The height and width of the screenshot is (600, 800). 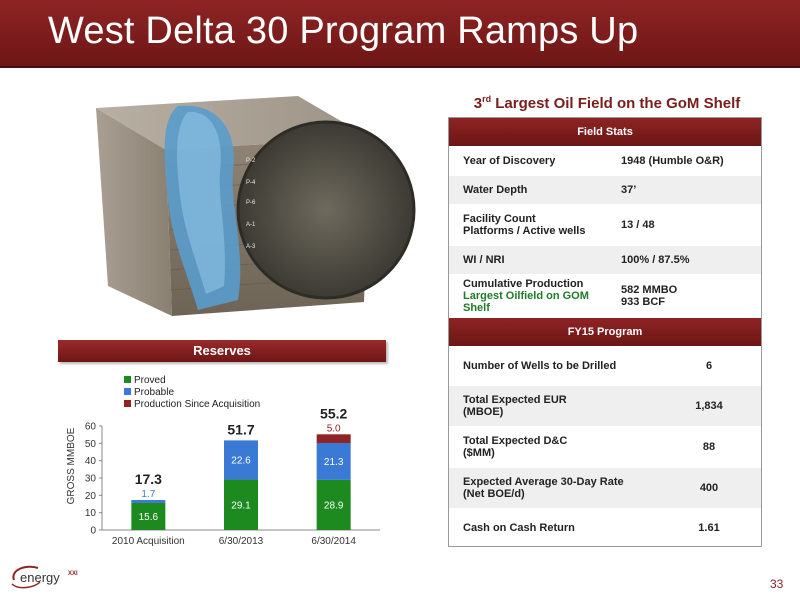 I want to click on x-tick-label: 6/30/2014, so click(x=333, y=541).